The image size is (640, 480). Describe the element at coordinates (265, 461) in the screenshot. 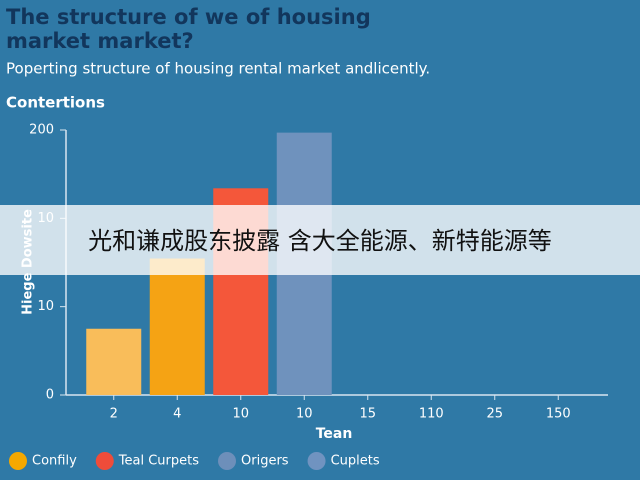

I see `legend-label: Origers` at that location.